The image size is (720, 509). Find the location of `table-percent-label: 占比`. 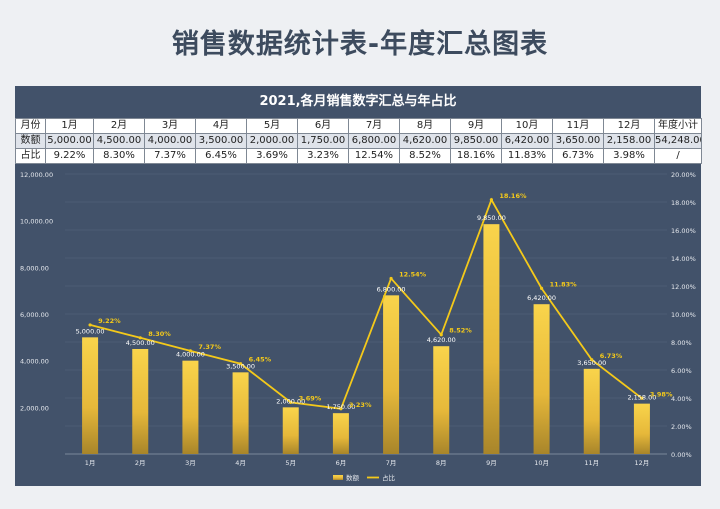

table-percent-label: 占比 is located at coordinates (30, 156).